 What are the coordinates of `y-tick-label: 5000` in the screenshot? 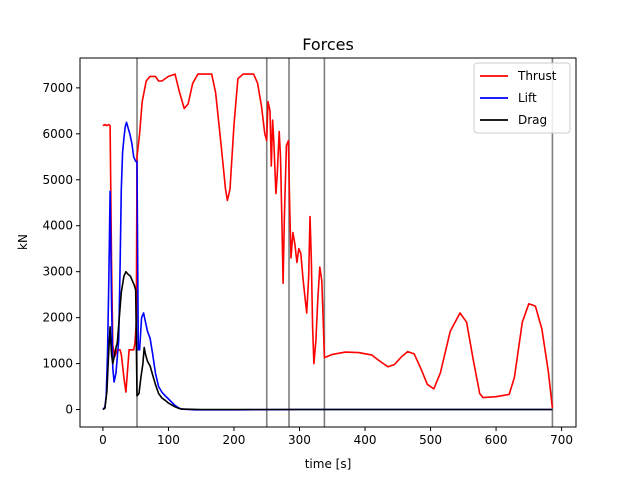 It's located at (57, 180).